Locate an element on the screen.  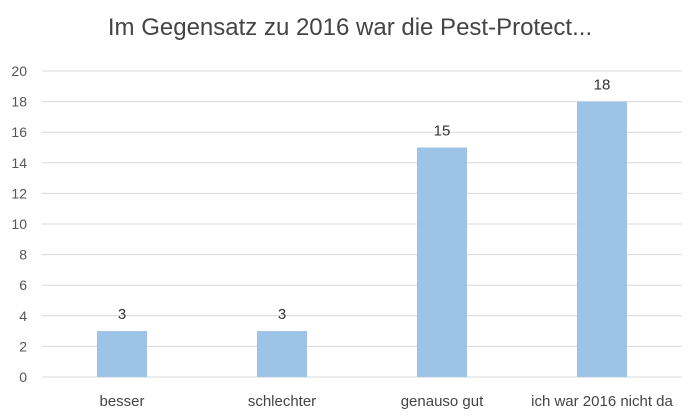
x-category-label: genauso gut is located at coordinates (442, 401).